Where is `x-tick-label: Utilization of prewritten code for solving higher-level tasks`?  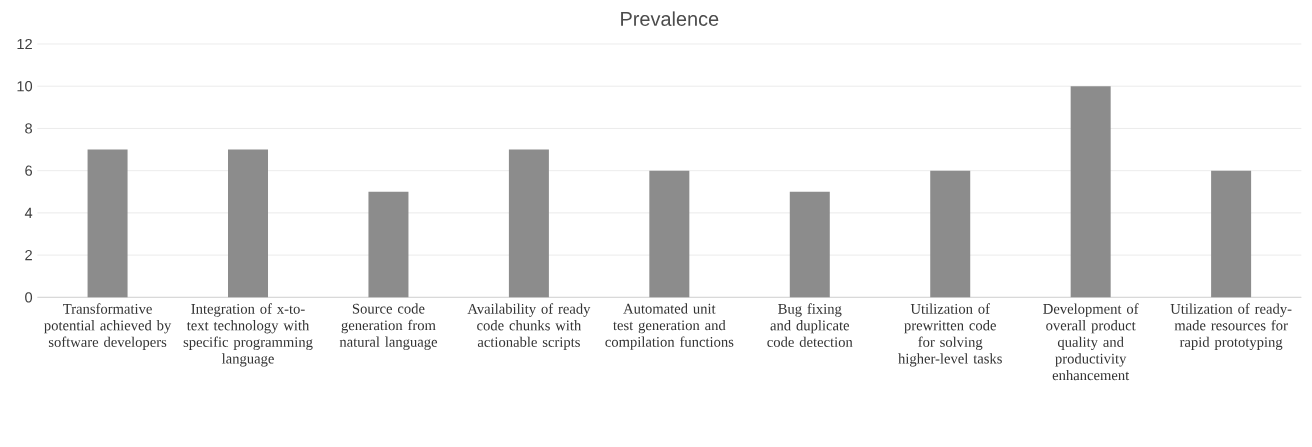 x-tick-label: Utilization of prewritten code for solving higher-level tasks is located at coordinates (950, 335).